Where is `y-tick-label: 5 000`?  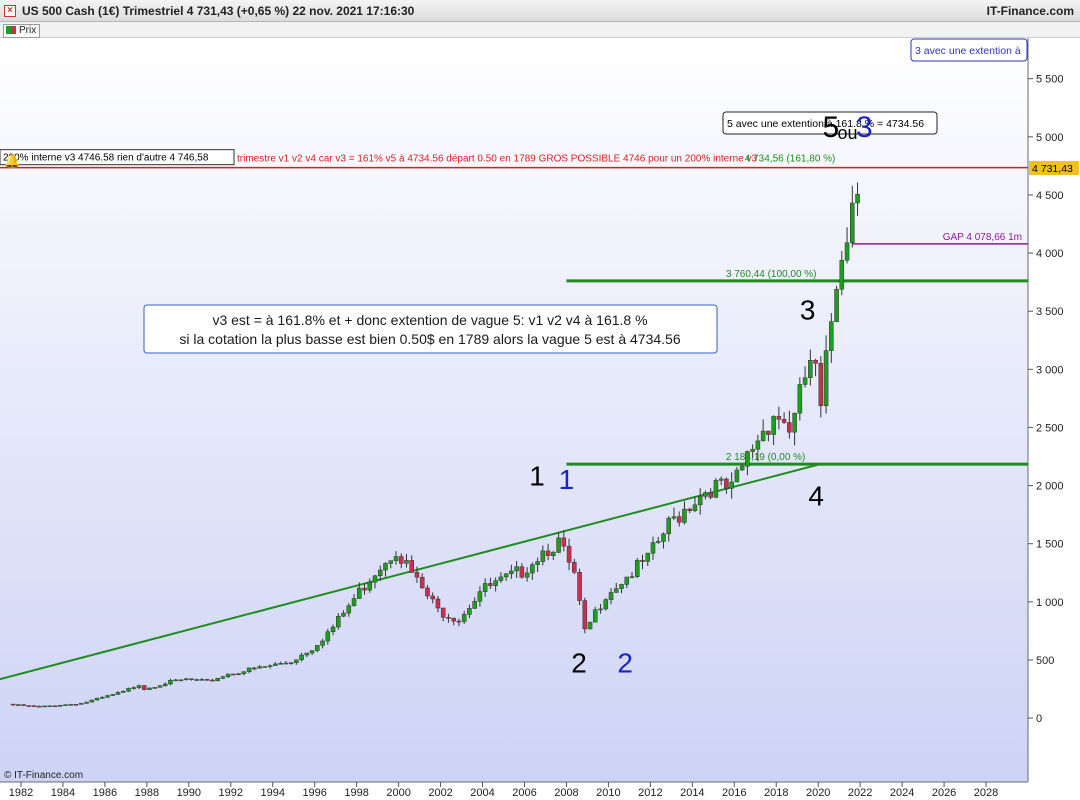 y-tick-label: 5 000 is located at coordinates (1050, 138).